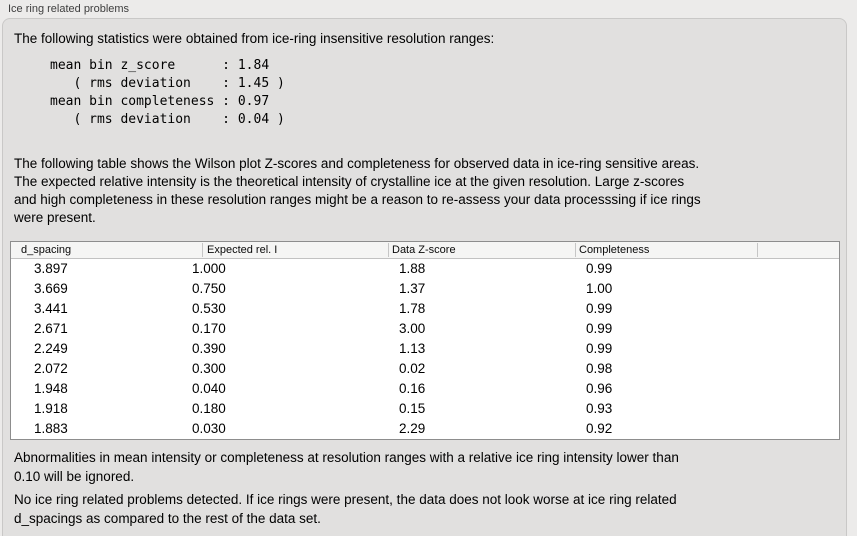 The image size is (857, 536). What do you see at coordinates (51, 388) in the screenshot?
I see `cell-d-spacing: 1.948` at bounding box center [51, 388].